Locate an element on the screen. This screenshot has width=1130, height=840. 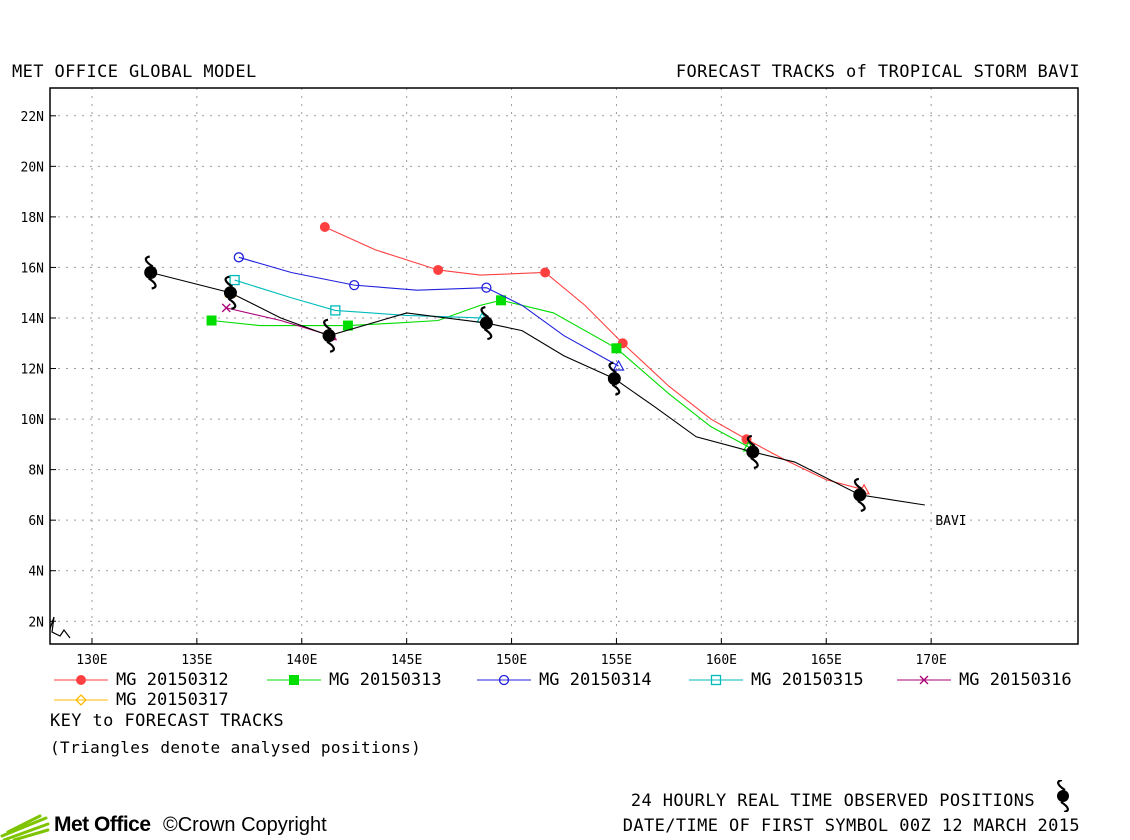
legend-label: MG 20150316 is located at coordinates (1015, 680).